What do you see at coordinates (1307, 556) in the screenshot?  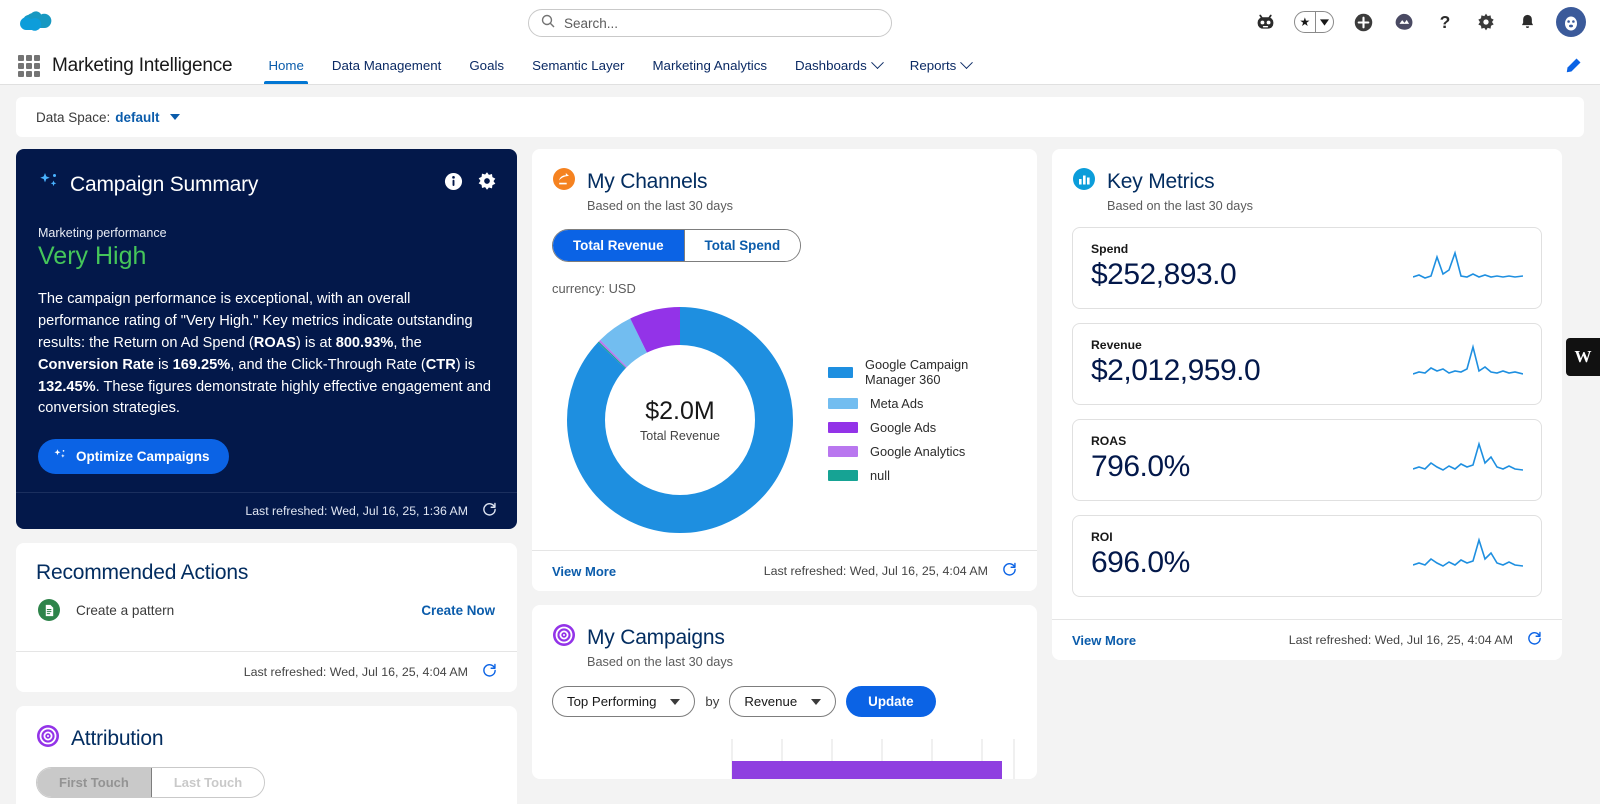 I see `key-metric-roi: ROI 696.0%` at bounding box center [1307, 556].